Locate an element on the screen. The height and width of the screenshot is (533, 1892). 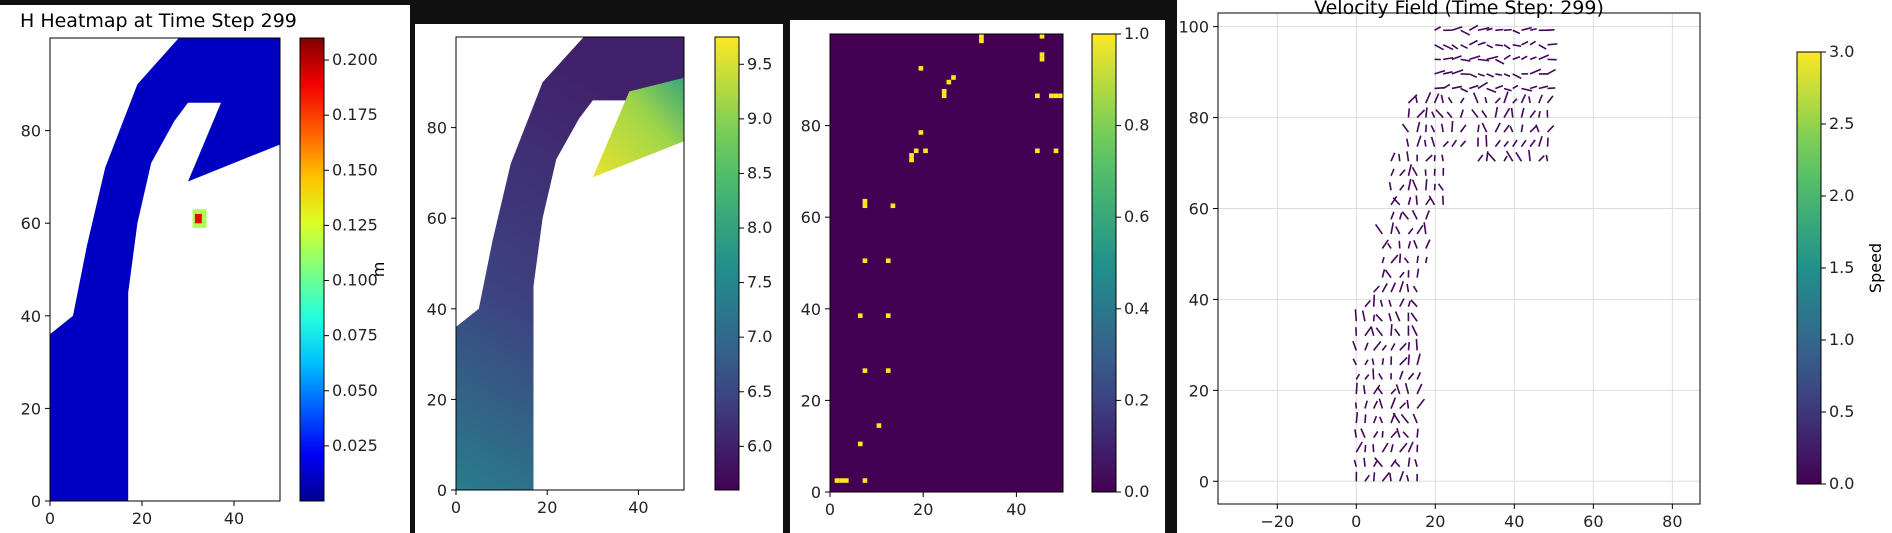
colorbar-tick-label: 0.5 is located at coordinates (1841, 411).